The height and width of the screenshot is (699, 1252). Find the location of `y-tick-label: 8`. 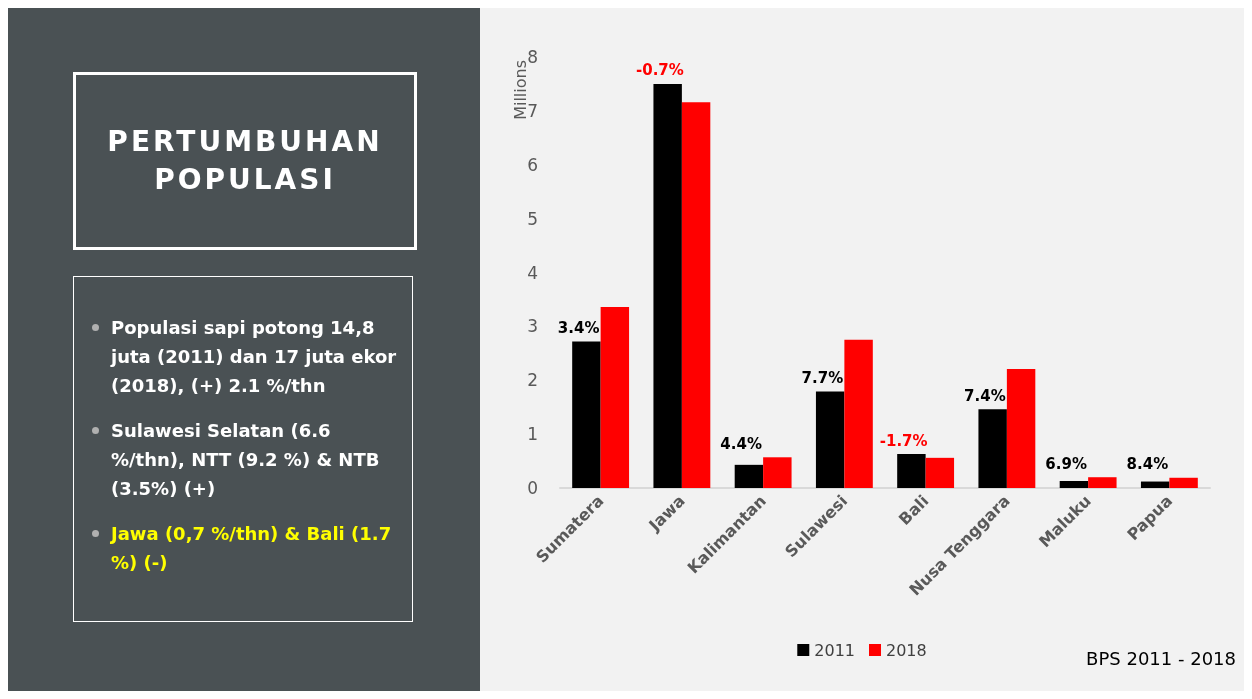

y-tick-label: 8 is located at coordinates (532, 57).